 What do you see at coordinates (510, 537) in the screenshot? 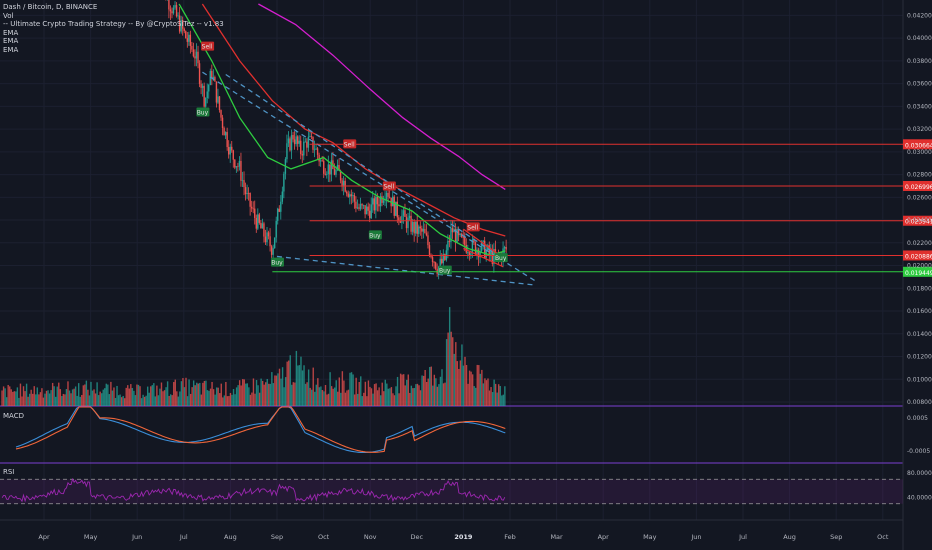
I see `time-tick-10: Feb` at bounding box center [510, 537].